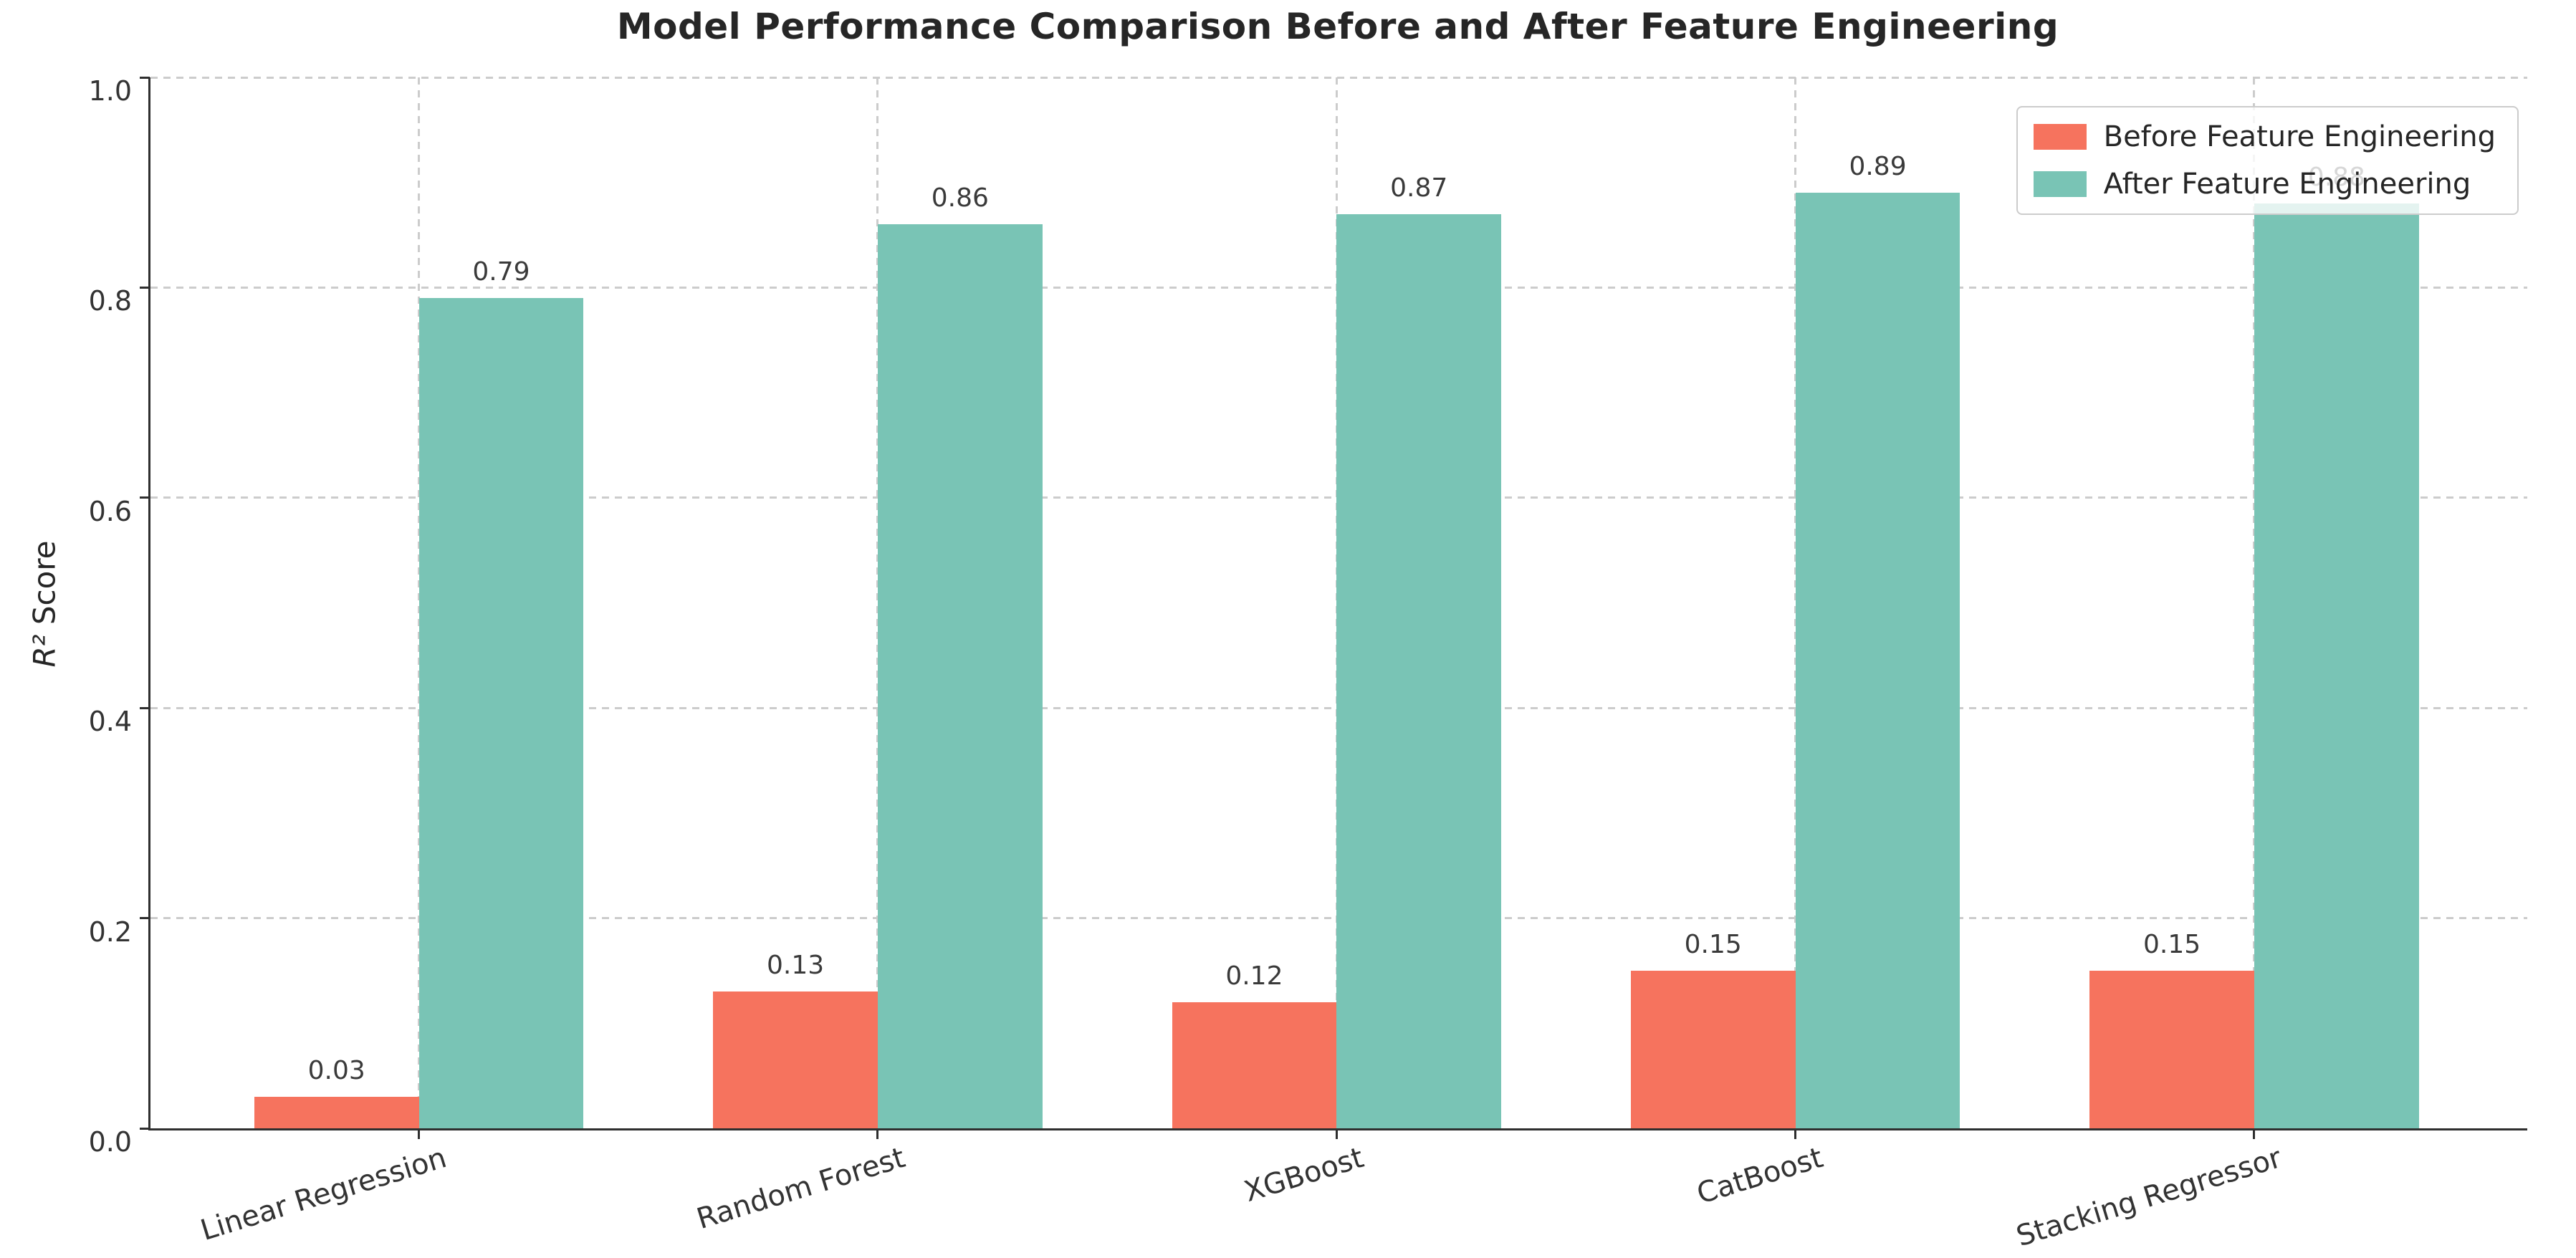  I want to click on bar-after-linear-regression, so click(501, 713).